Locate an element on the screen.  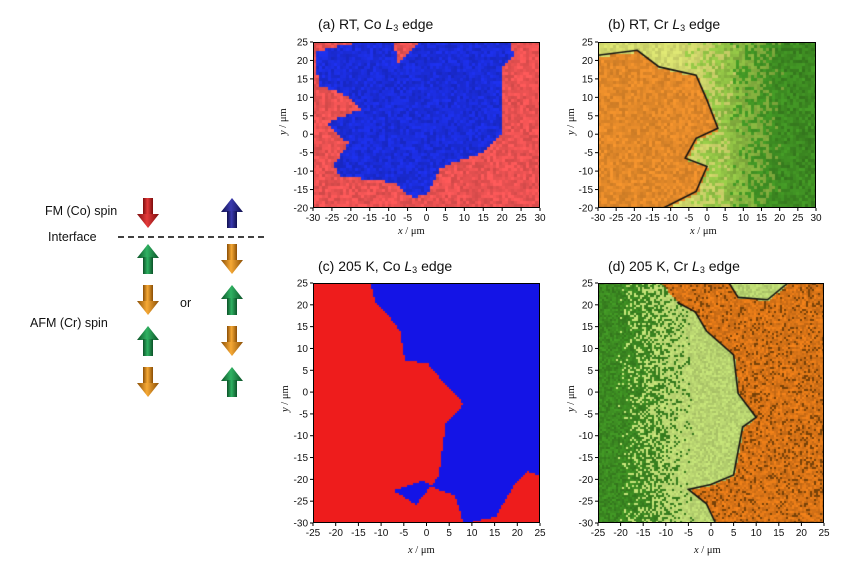
spin-arrows is located at coordinates (193, 297).